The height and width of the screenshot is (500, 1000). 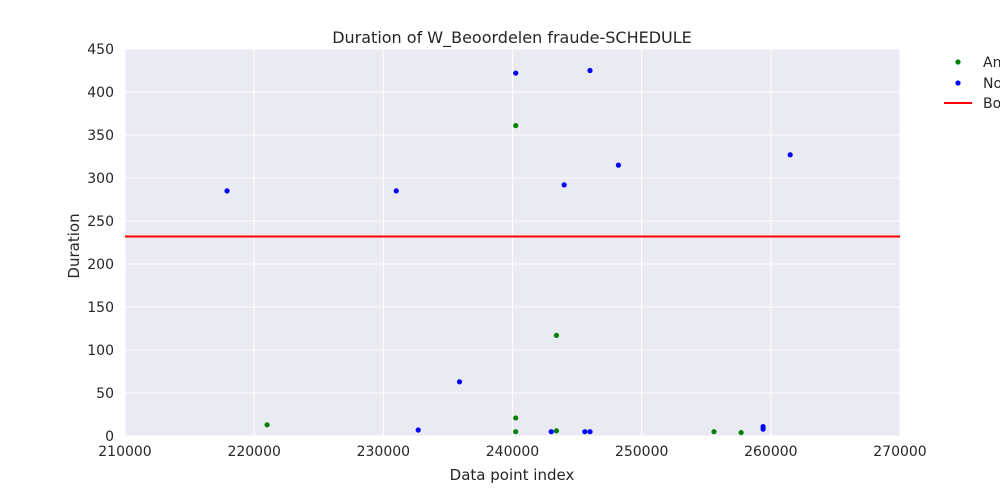 I want to click on y-tick-label: 200, so click(x=100, y=265).